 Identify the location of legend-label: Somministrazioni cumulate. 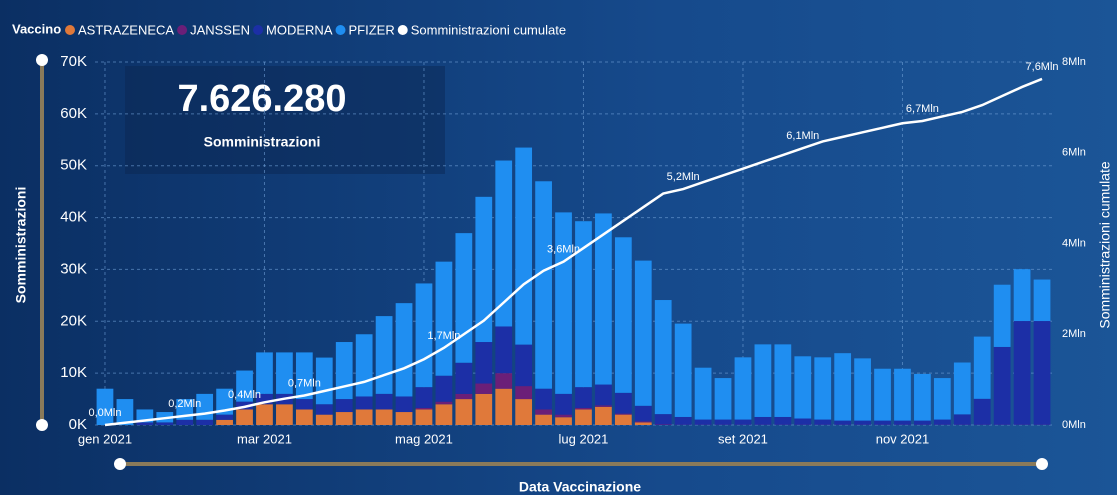
(488, 29).